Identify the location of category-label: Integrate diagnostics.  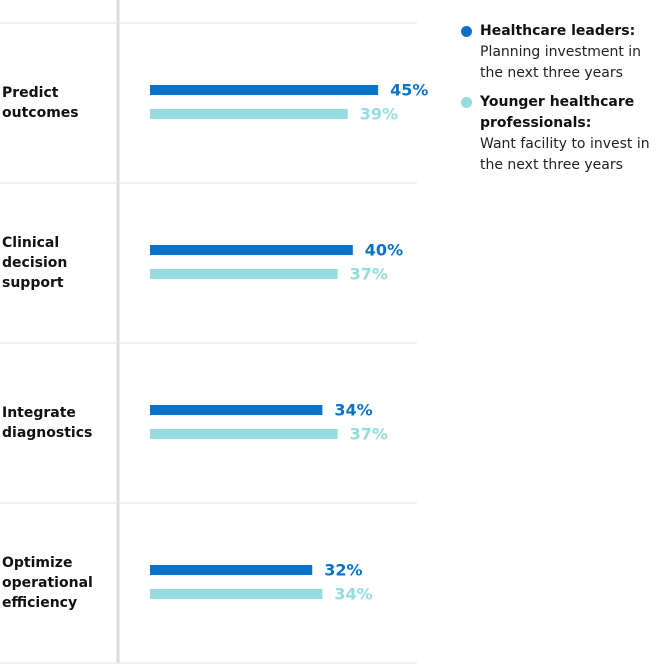
(47, 423).